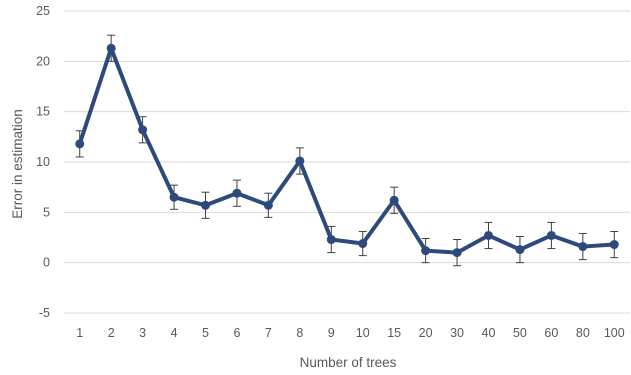  I want to click on x-tick-label: 4, so click(174, 333).